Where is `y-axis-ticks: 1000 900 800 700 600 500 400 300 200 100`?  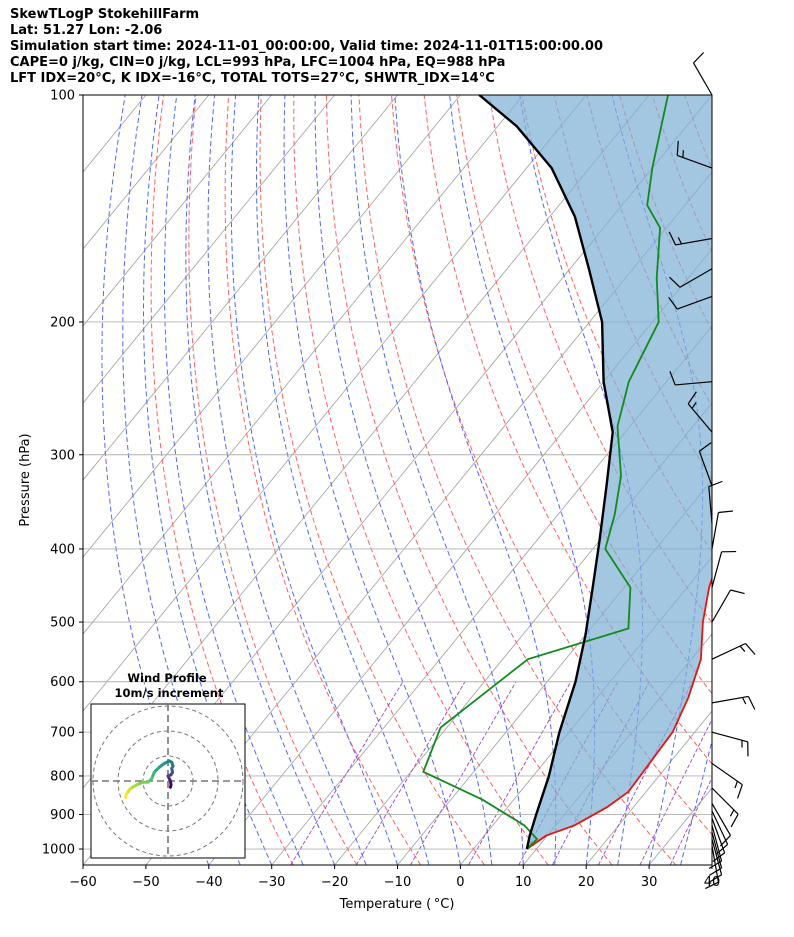
y-axis-ticks: 1000 900 800 700 600 500 400 300 200 100 is located at coordinates (62, 473).